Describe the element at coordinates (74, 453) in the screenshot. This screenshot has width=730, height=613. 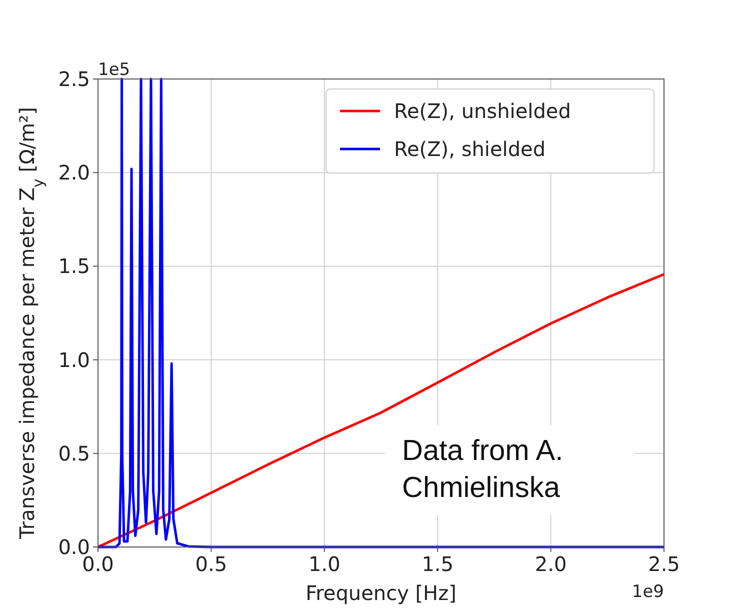
I see `y-tick-label: 0.5` at that location.